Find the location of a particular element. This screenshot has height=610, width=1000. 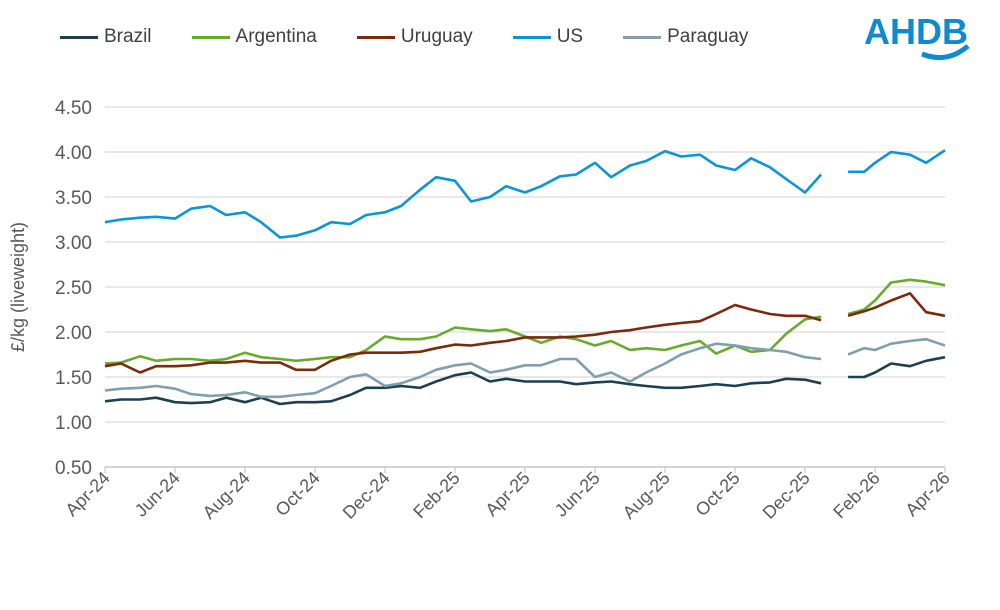

series-line-uruguay is located at coordinates (525, 333).